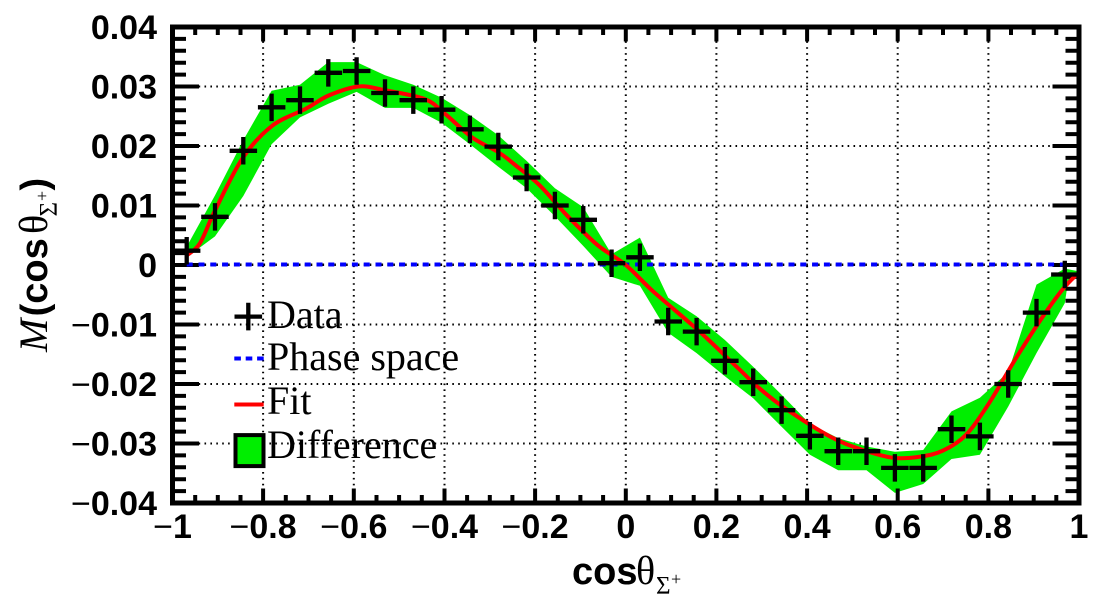 The height and width of the screenshot is (612, 1110). What do you see at coordinates (124, 28) in the screenshot?
I see `svg-text: 0.04` at bounding box center [124, 28].